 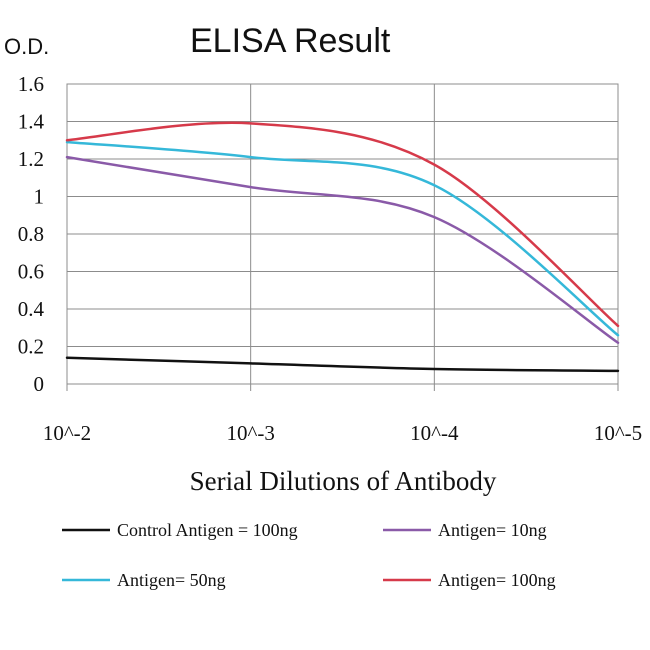 What do you see at coordinates (343, 481) in the screenshot?
I see `x-axis-label: Serial Dilutions of Antibody` at bounding box center [343, 481].